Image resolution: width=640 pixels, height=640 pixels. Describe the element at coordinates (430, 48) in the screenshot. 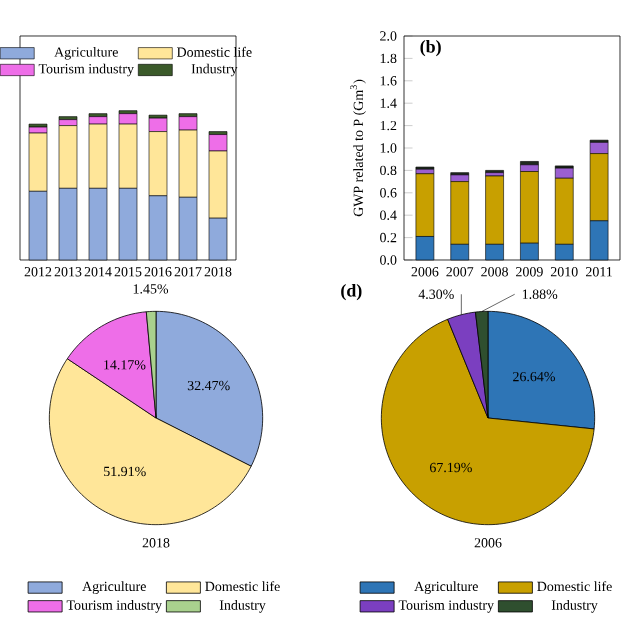

I see `chart-title: (b)` at that location.